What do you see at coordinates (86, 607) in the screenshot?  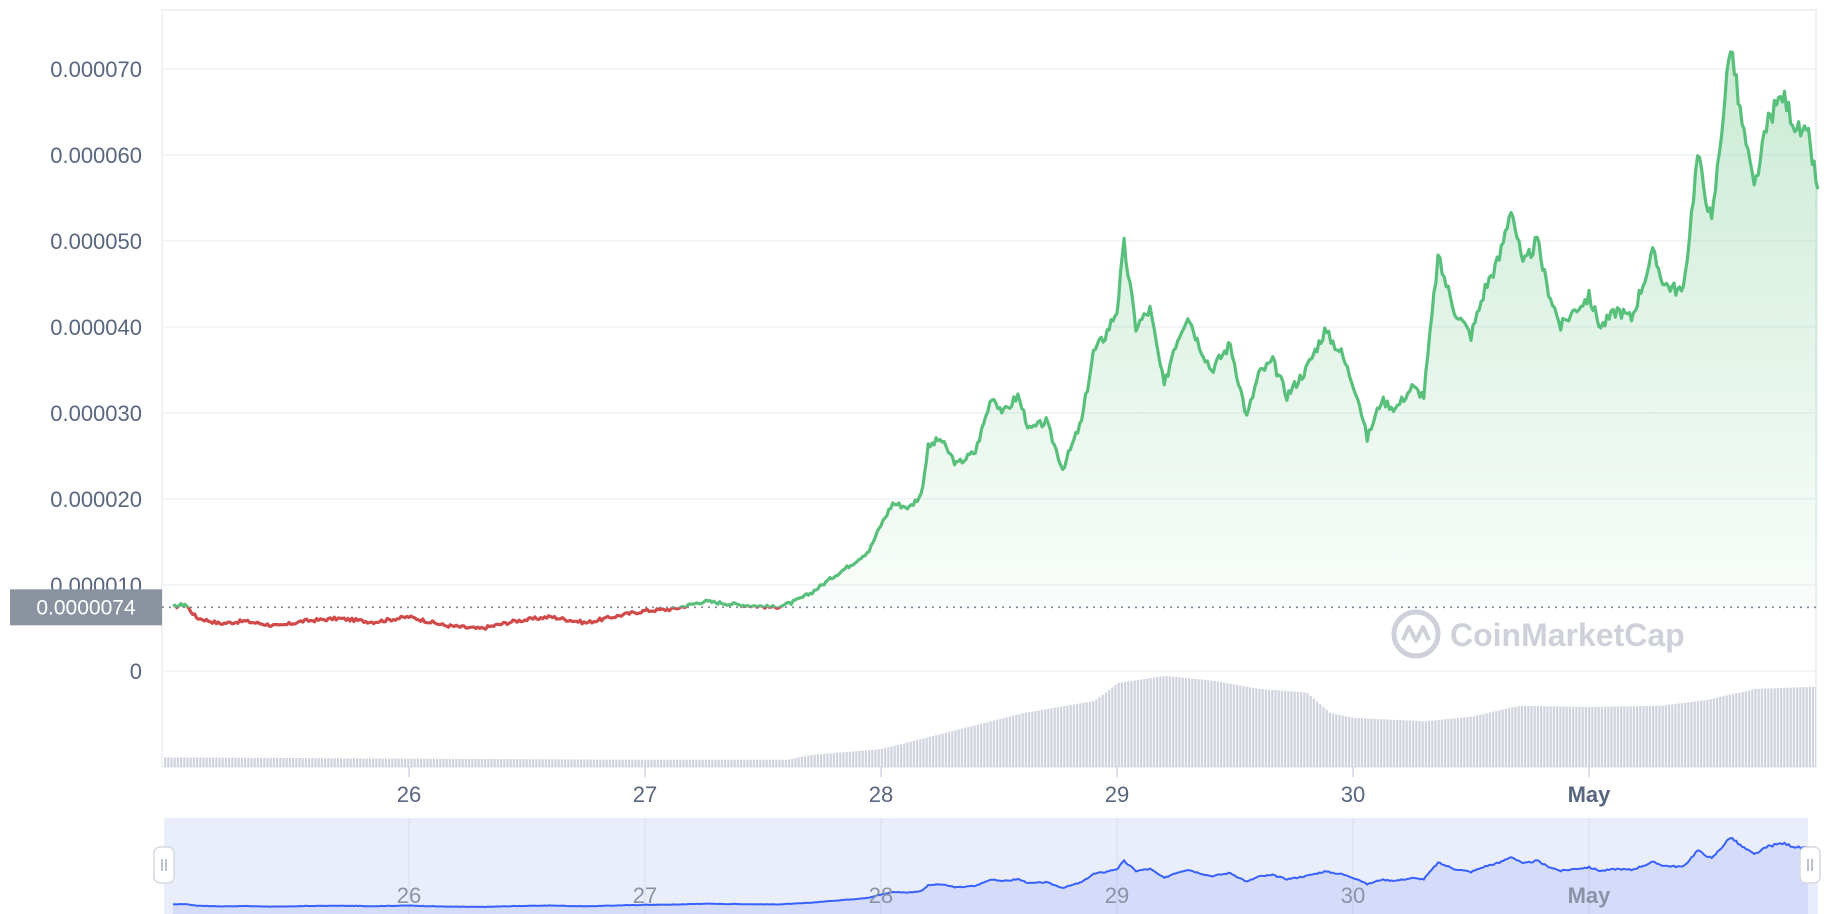 I see `reference-price-label: 0.0000074` at bounding box center [86, 607].